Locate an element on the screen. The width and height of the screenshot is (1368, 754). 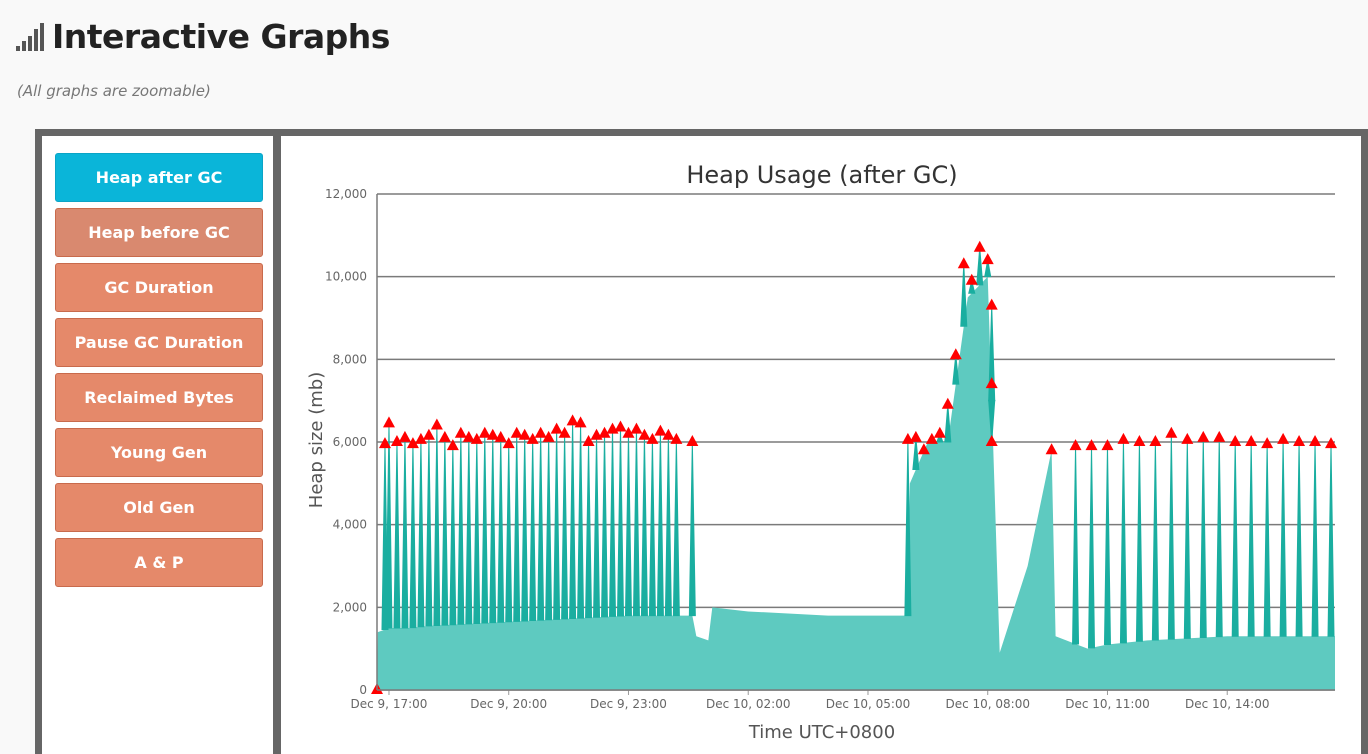
nav-old-gen-button: Old Gen is located at coordinates (159, 507).